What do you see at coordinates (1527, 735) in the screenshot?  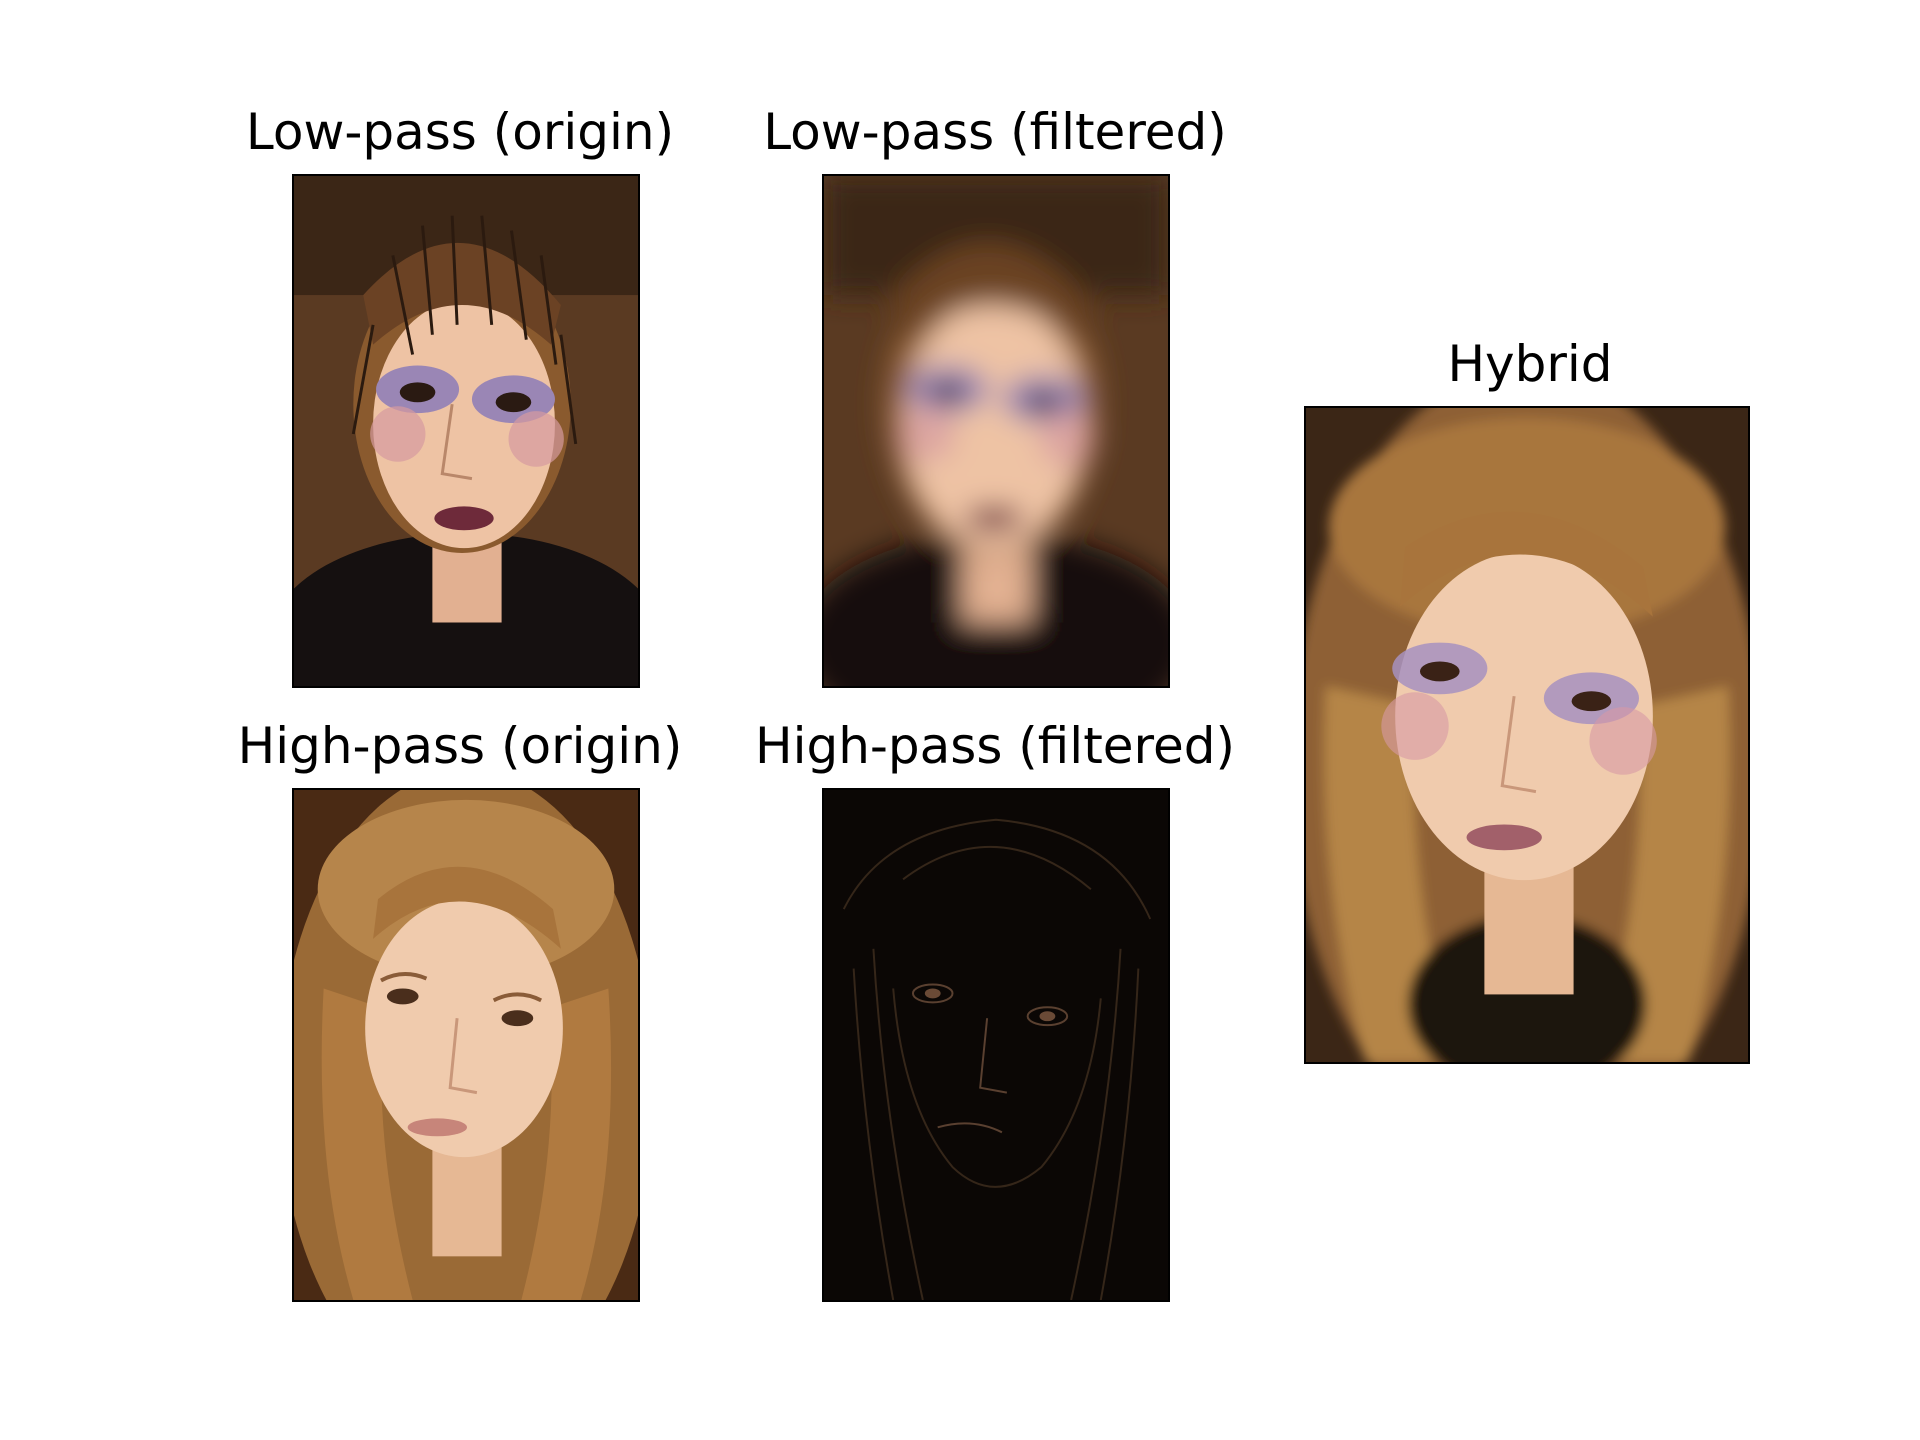 I see `hybrid-image` at bounding box center [1527, 735].